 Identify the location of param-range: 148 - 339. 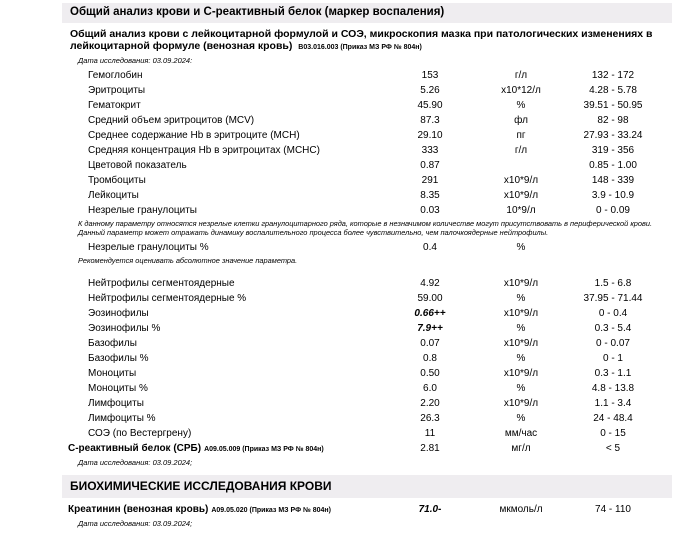
(613, 180).